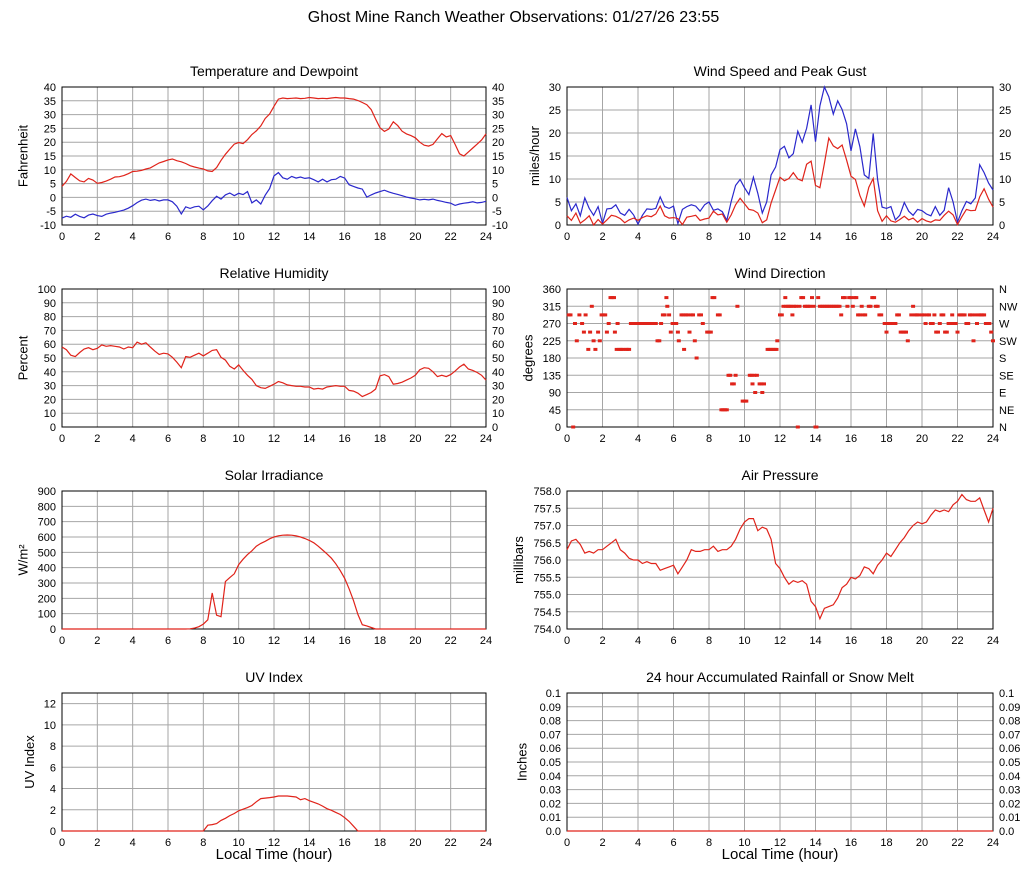  What do you see at coordinates (1006, 411) in the screenshot?
I see `y-tick-label-right: NE` at bounding box center [1006, 411].